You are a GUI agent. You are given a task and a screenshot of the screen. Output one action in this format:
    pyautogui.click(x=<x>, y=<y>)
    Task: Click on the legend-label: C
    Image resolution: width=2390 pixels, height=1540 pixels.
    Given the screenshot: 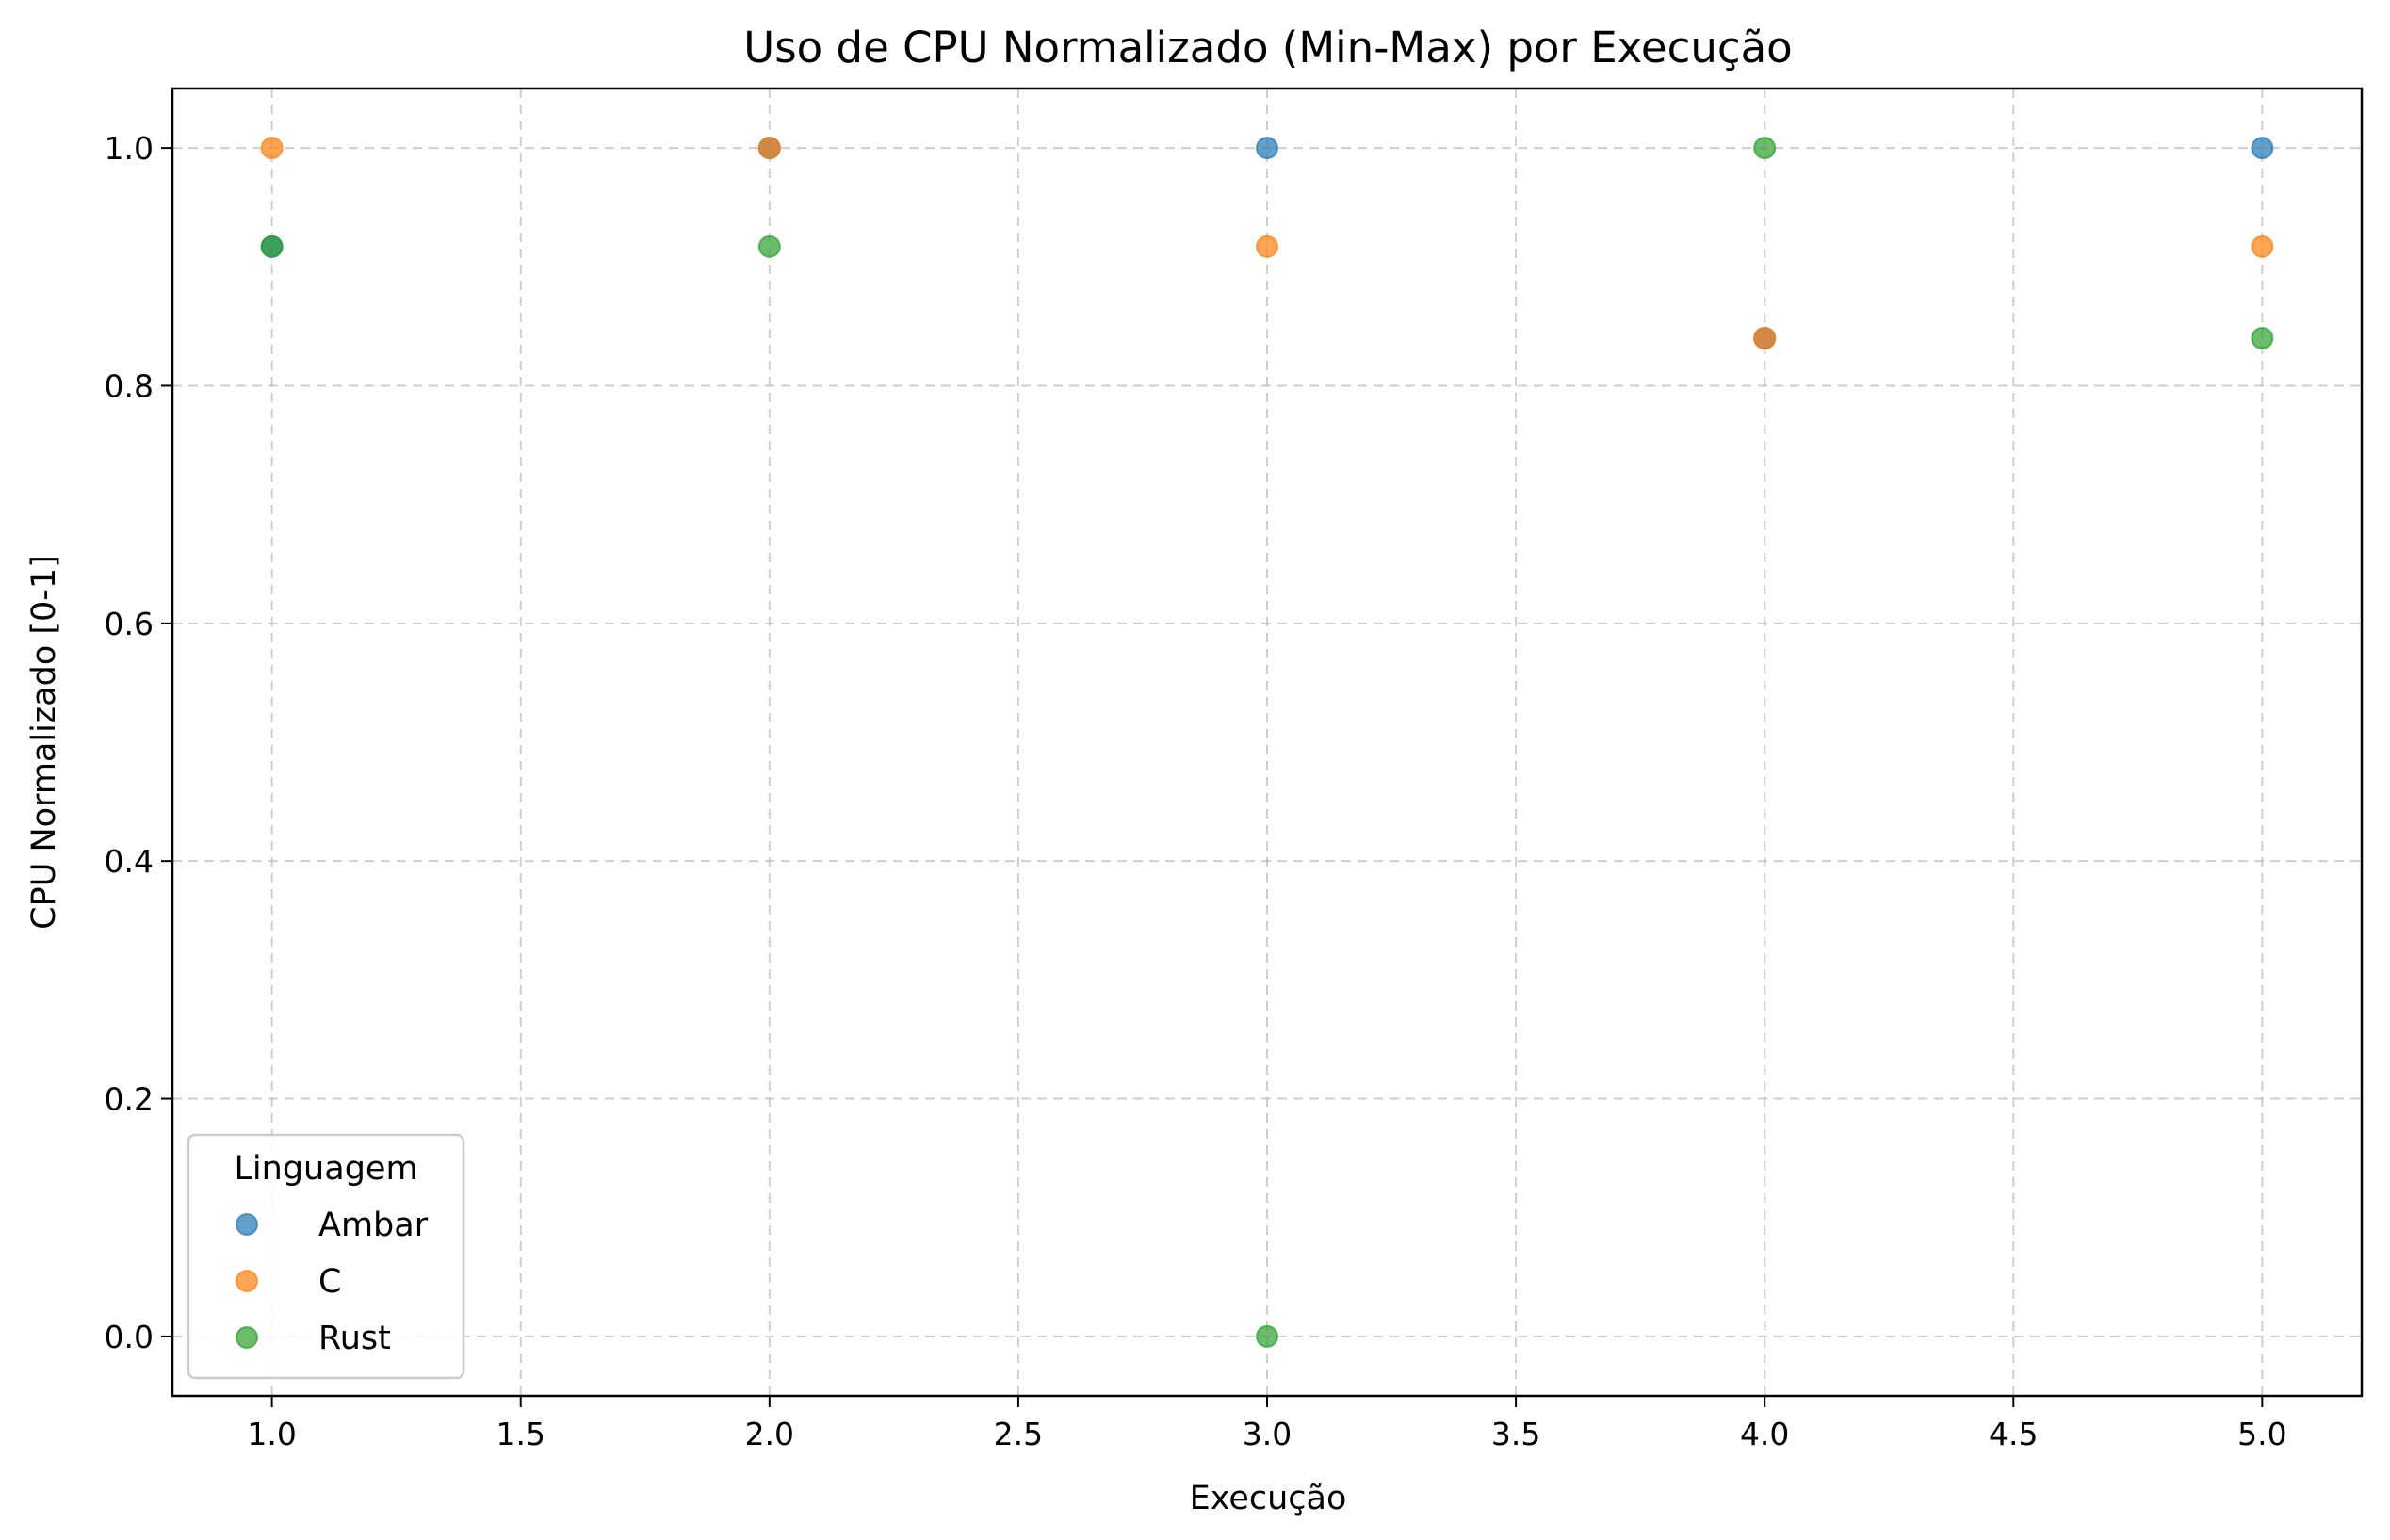 What is the action you would take?
    pyautogui.click(x=329, y=1282)
    